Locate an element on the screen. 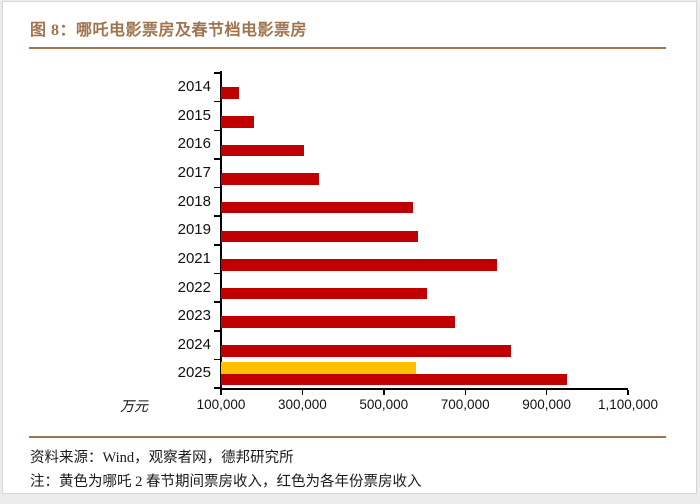  bar-2015-annual is located at coordinates (237, 122).